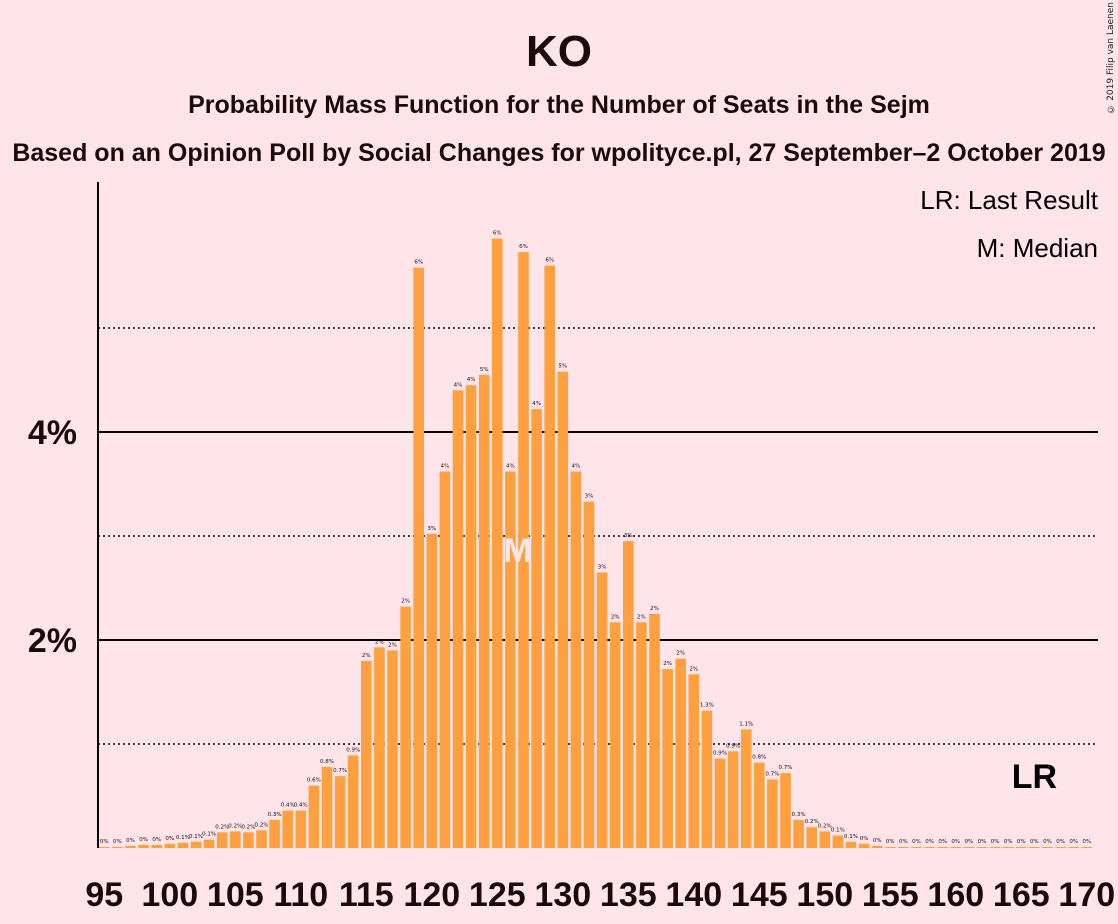 This screenshot has height=924, width=1118. I want to click on bar-label-seat-157: 0%, so click(916, 842).